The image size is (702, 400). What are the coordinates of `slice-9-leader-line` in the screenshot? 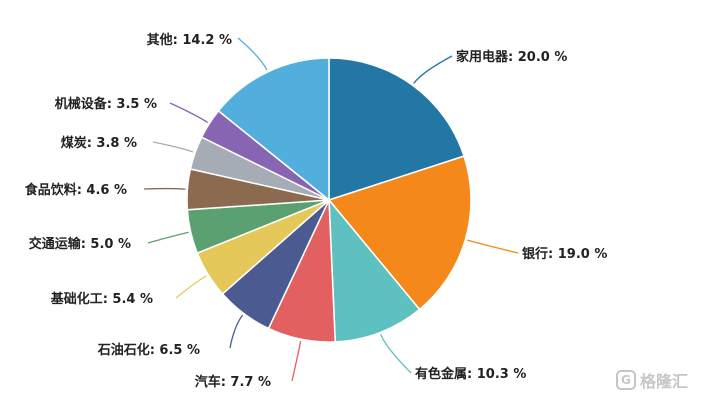 It's located at (173, 147).